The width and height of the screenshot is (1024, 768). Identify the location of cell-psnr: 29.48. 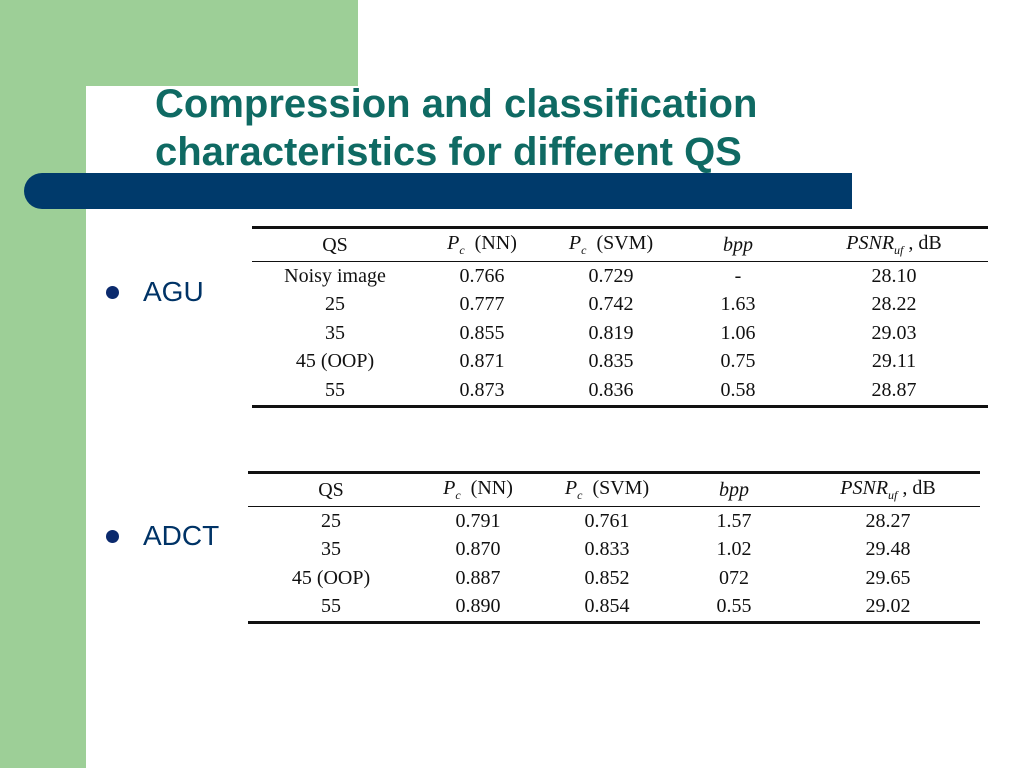
(888, 549).